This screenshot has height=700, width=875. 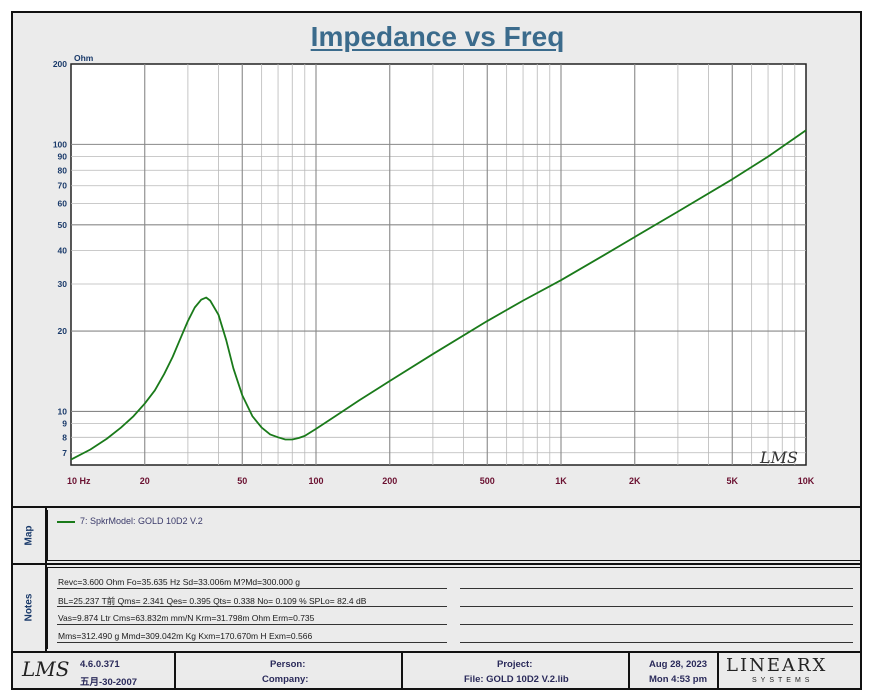 I want to click on lms-watermark: LMS, so click(x=778, y=457).